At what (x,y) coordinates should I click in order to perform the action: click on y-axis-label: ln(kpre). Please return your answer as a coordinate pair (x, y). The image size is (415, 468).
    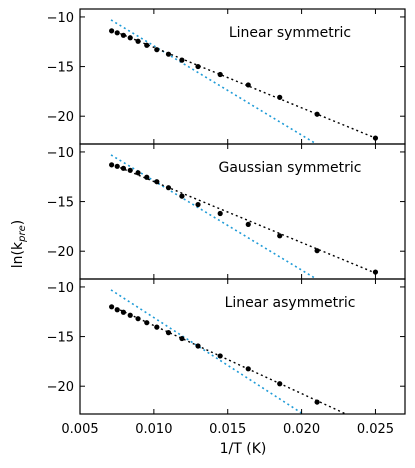
    Looking at the image, I should click on (19, 244).